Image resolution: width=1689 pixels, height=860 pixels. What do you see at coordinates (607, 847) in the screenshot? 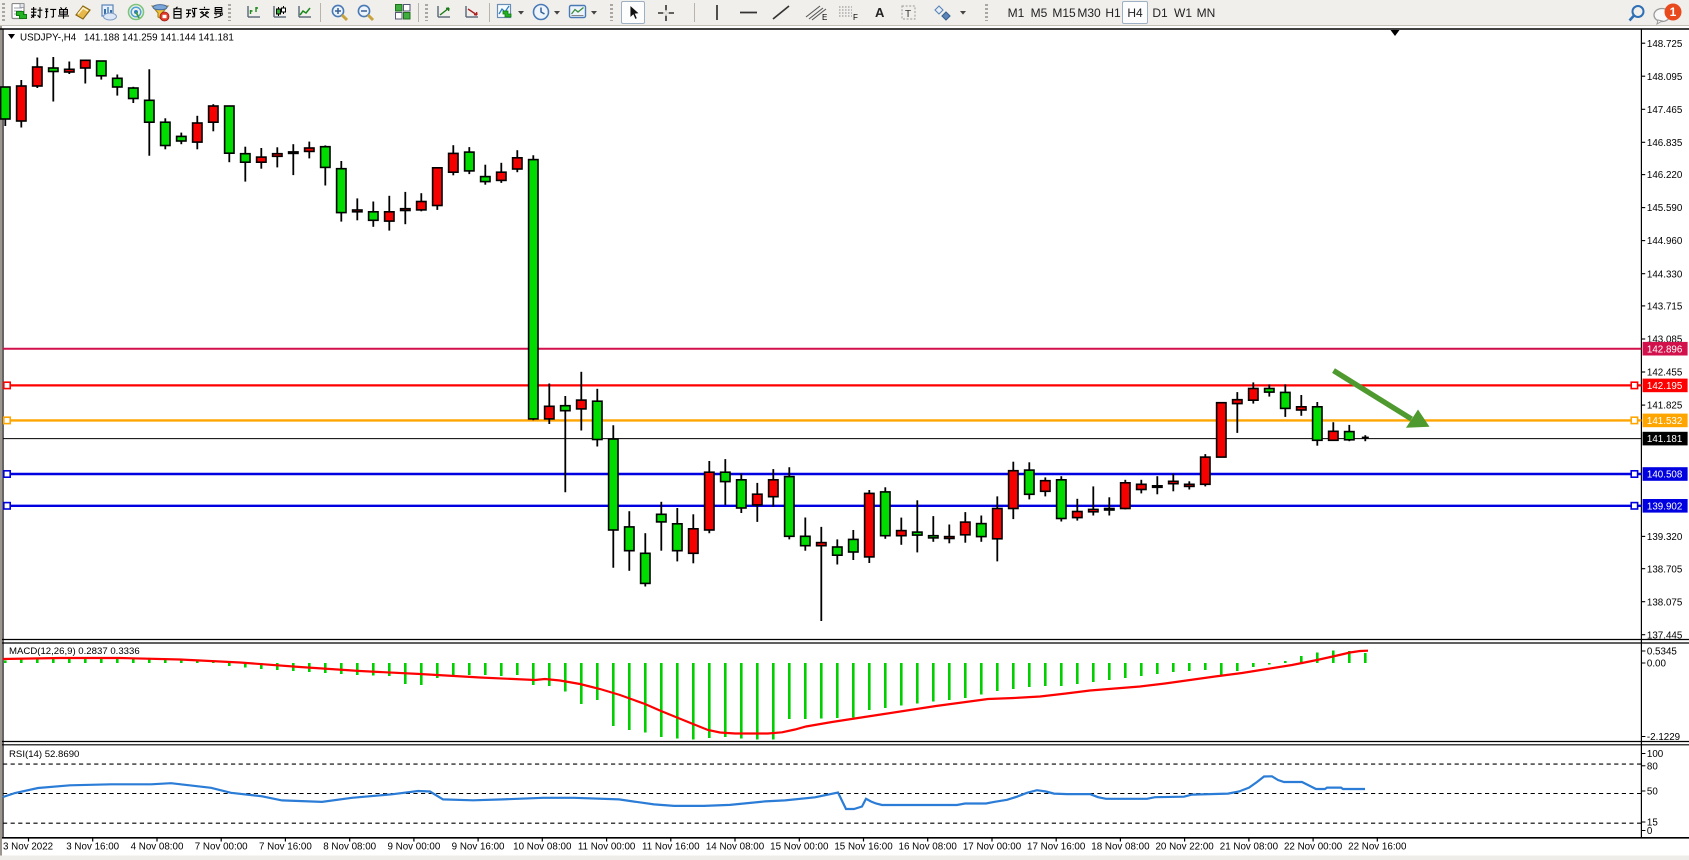
I see `svg-text: 11 Nov 00:00` at bounding box center [607, 847].